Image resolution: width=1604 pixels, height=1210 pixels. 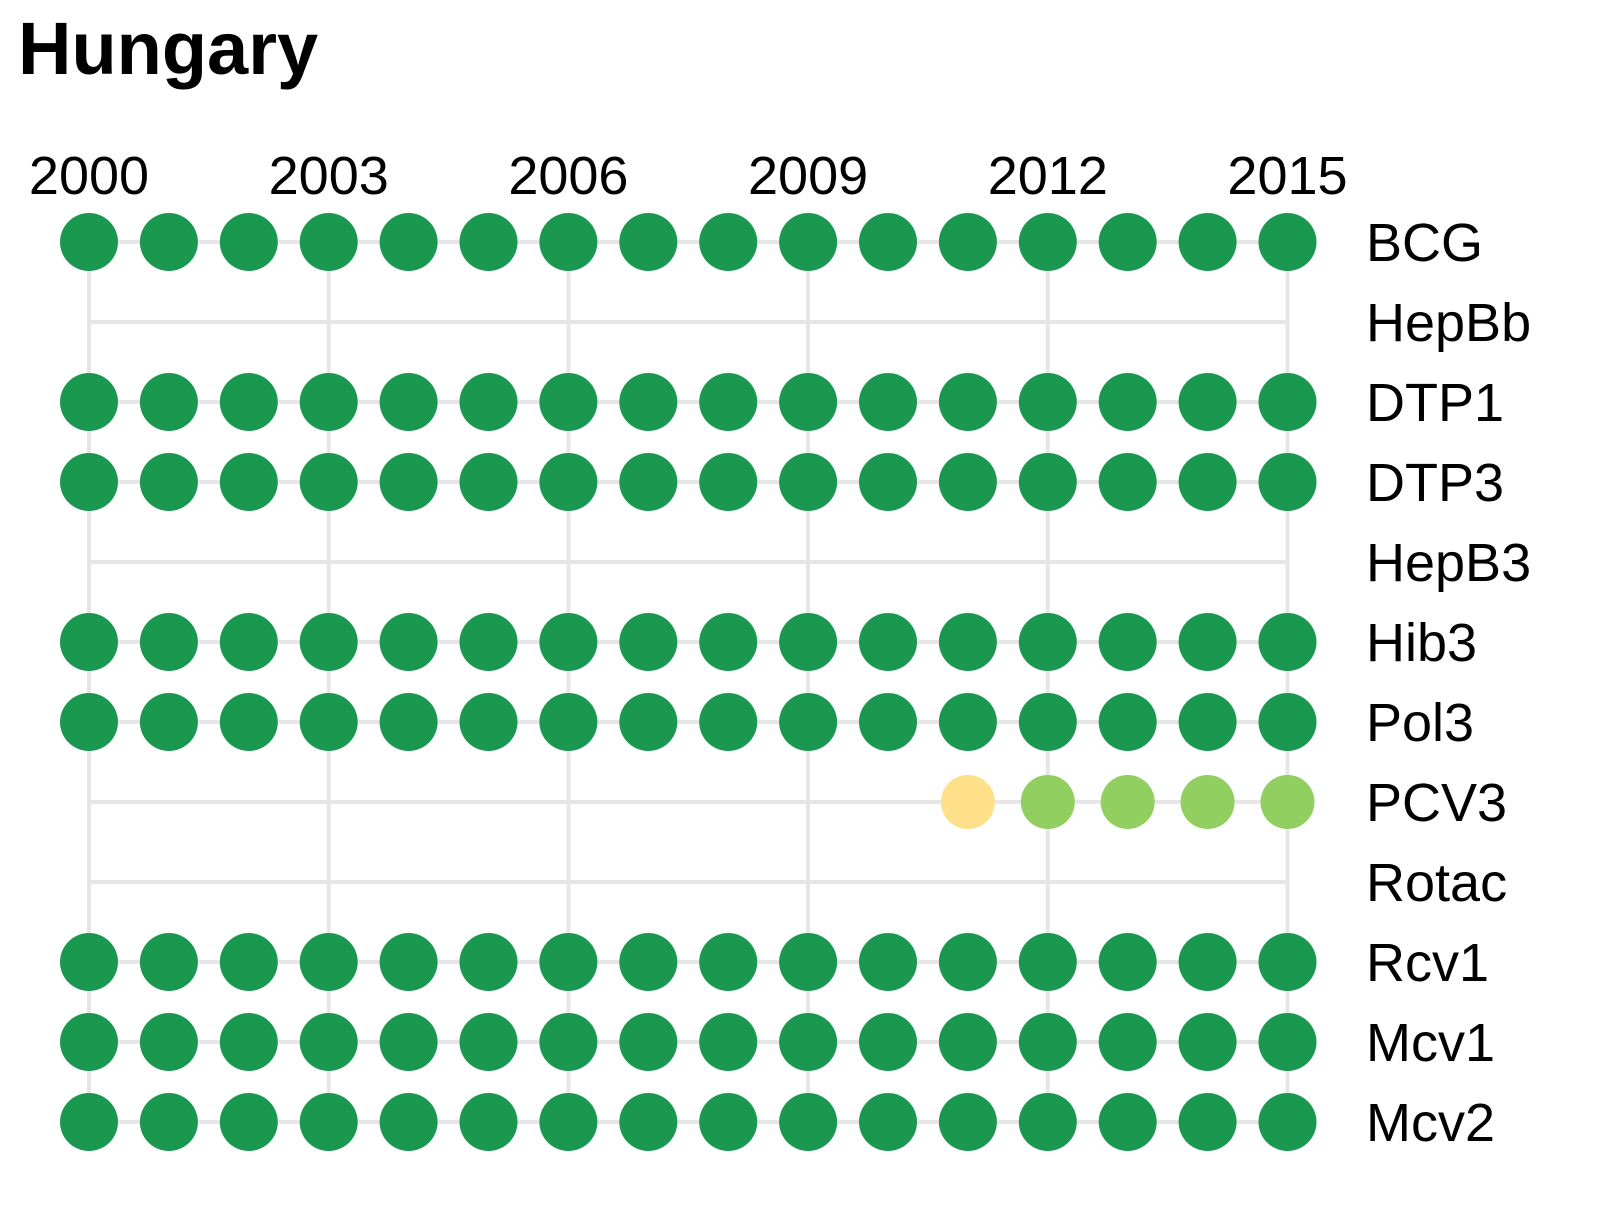 I want to click on dot-DTP1-2012, so click(x=1047, y=402).